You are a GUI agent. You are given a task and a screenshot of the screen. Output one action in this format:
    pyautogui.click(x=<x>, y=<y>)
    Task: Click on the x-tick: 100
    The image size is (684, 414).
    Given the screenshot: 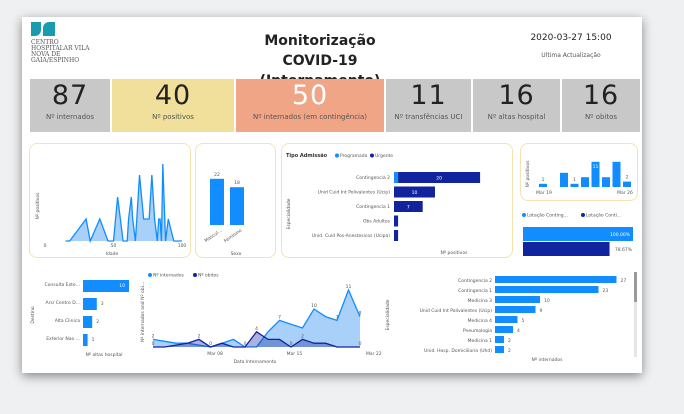 What is the action you would take?
    pyautogui.click(x=182, y=246)
    